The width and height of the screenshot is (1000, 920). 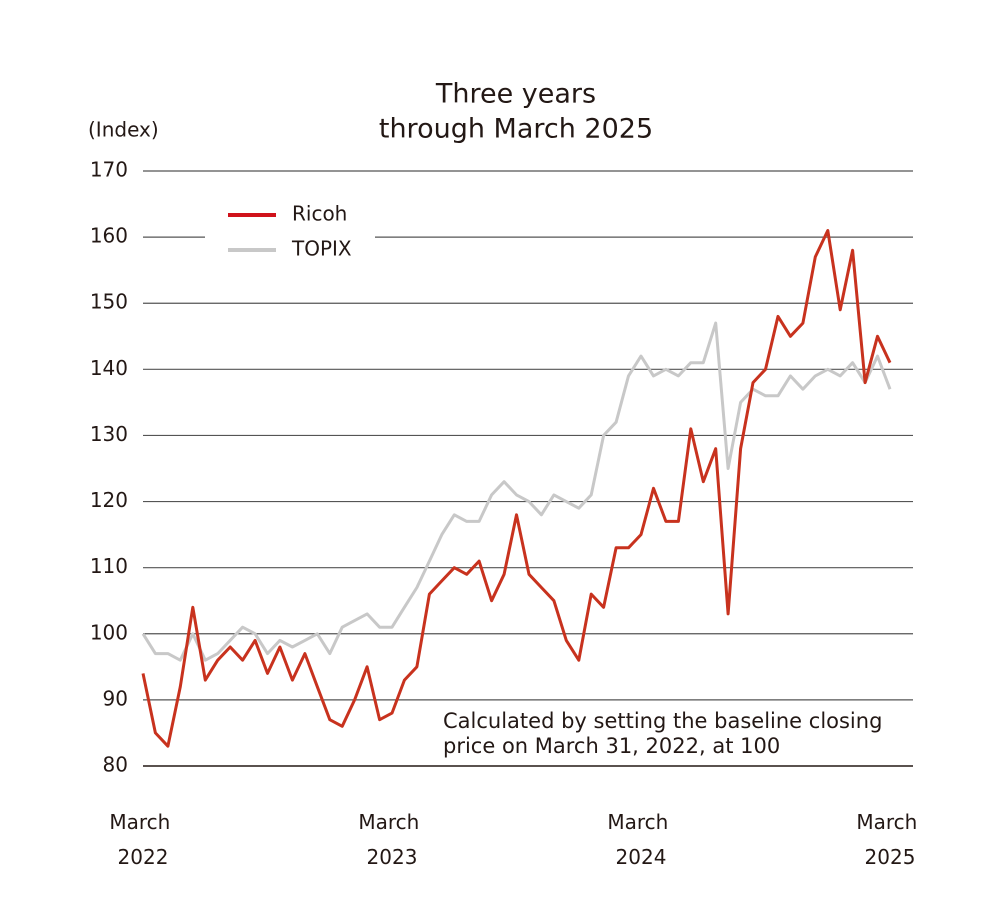 I want to click on y-tick-label: 80, so click(x=115, y=765).